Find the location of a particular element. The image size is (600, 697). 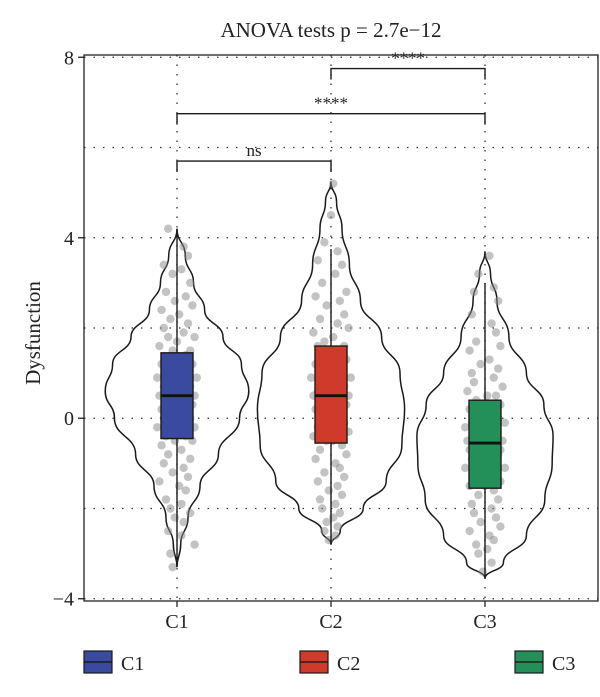

x-tick-label: C1 is located at coordinates (176, 622).